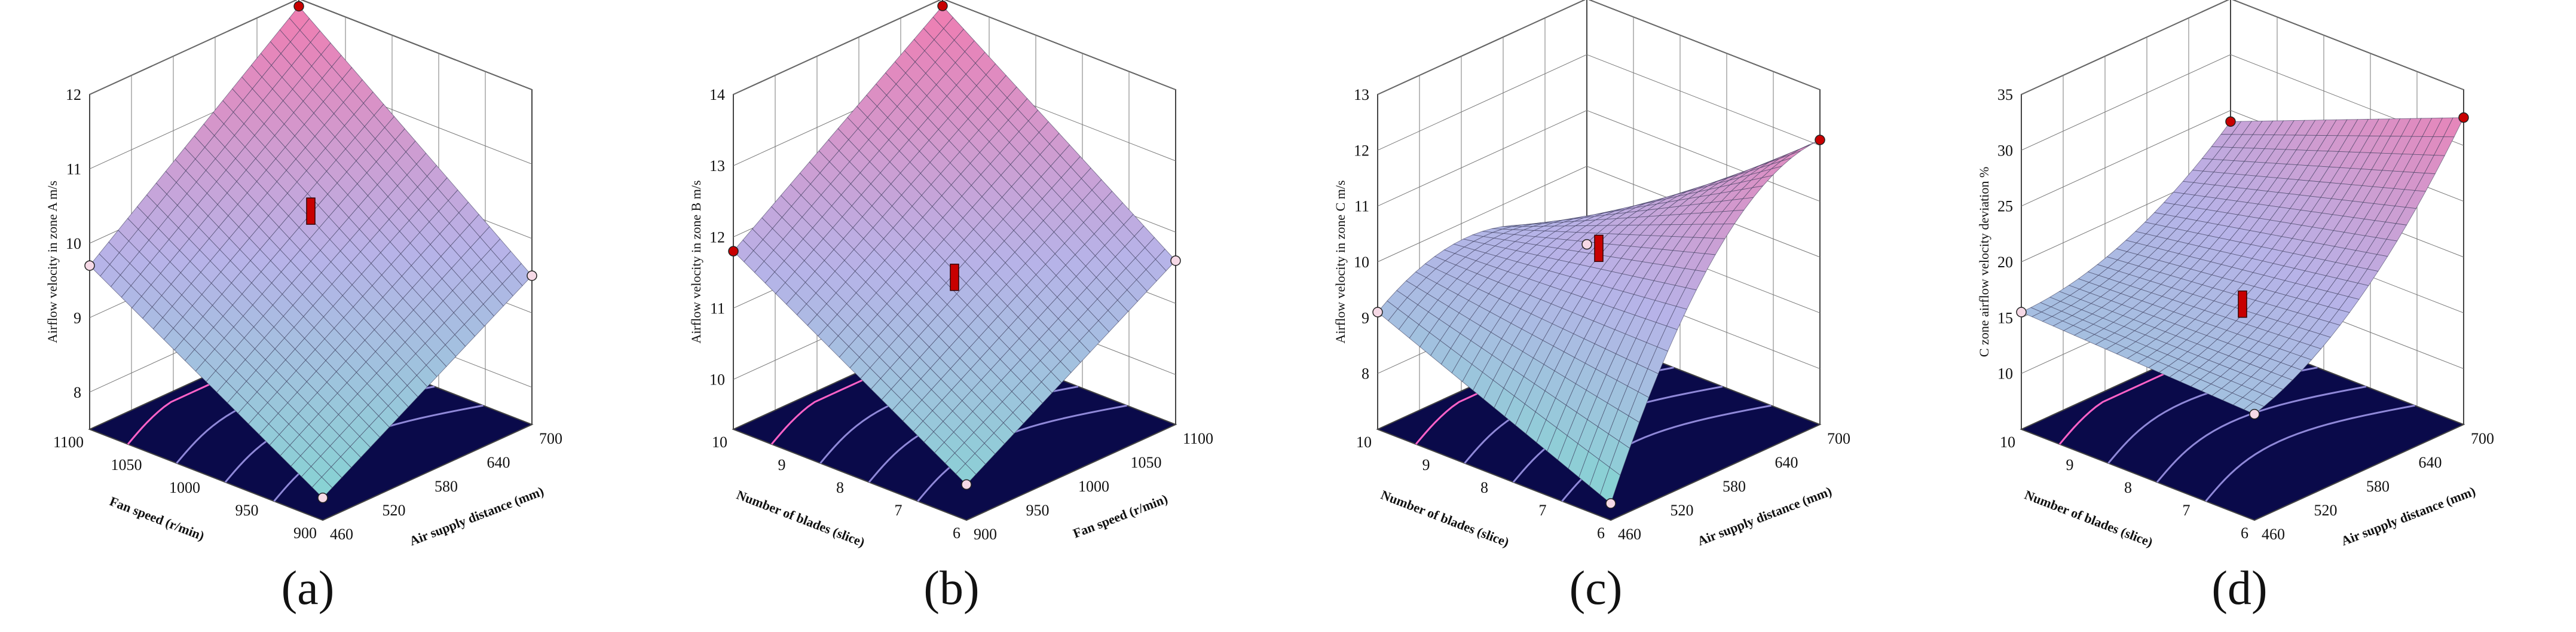  I want to click on z-axis-title: Airflow velocity in zone A m/s, so click(52, 262).